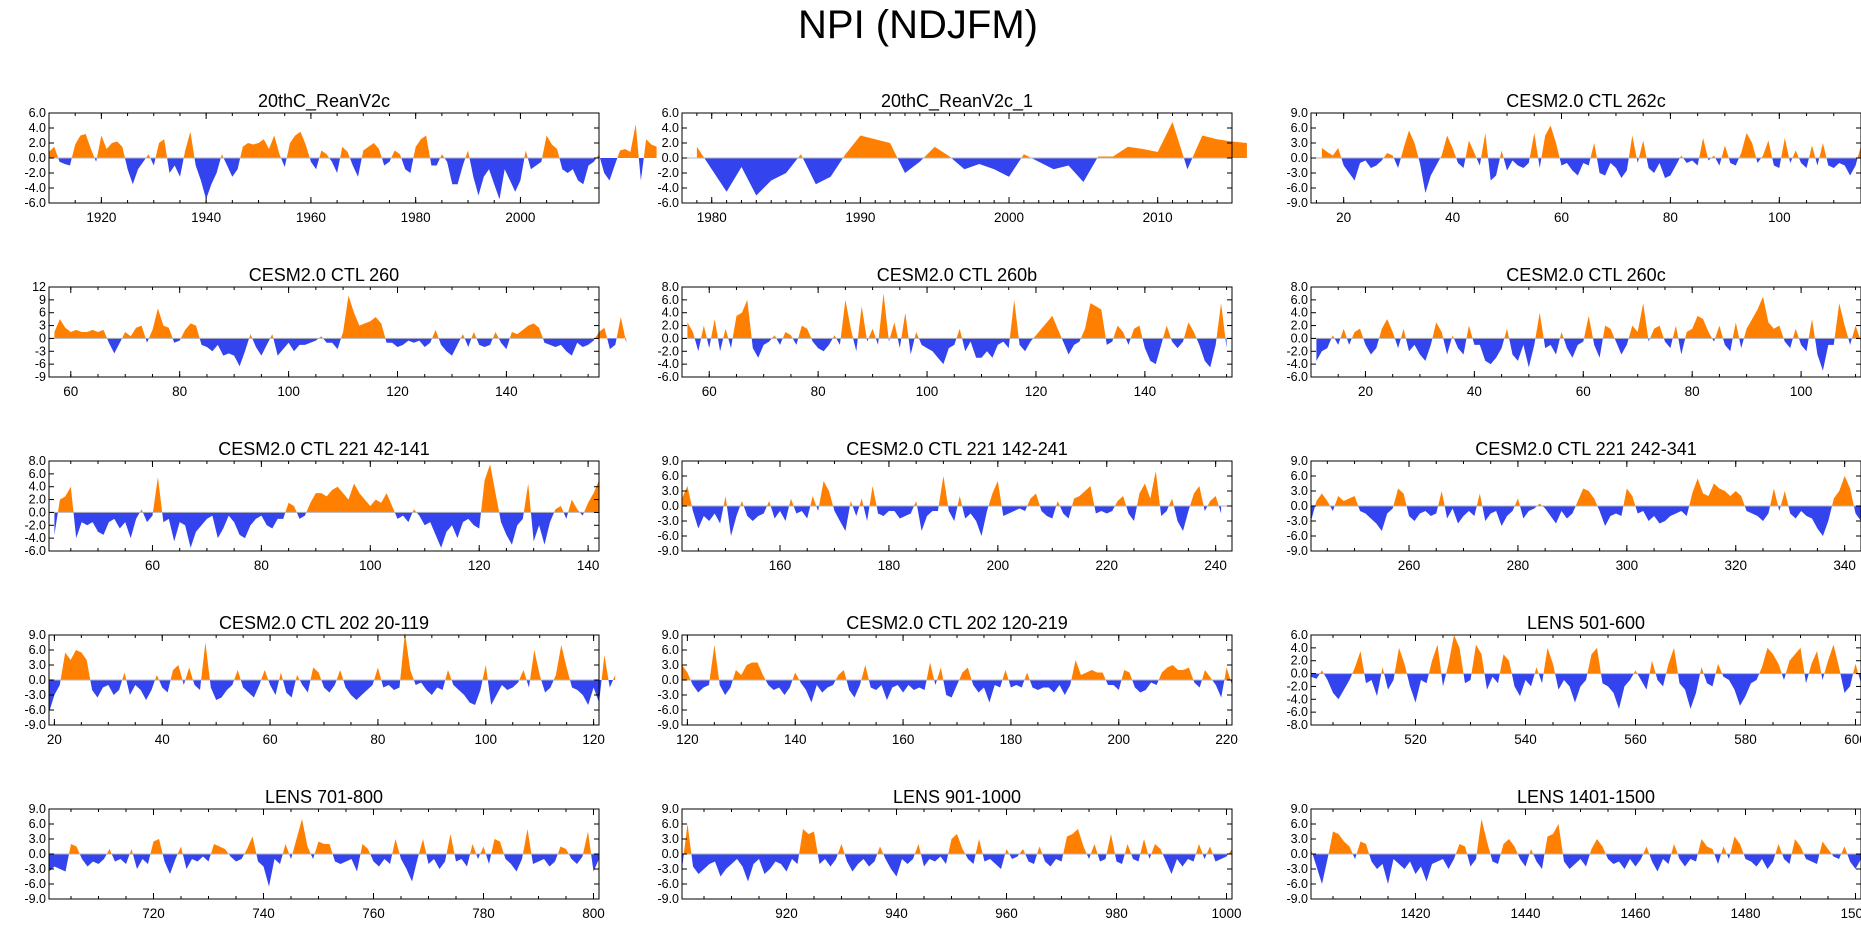 This screenshot has height=936, width=1861. What do you see at coordinates (668, 364) in the screenshot?
I see `y-tick-label: -4.0` at bounding box center [668, 364].